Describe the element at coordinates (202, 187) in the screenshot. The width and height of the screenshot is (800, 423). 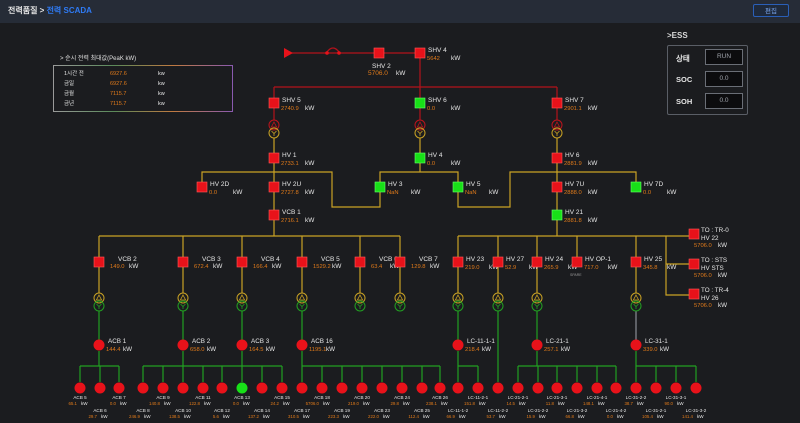
I see `breaker-hv2d` at that location.